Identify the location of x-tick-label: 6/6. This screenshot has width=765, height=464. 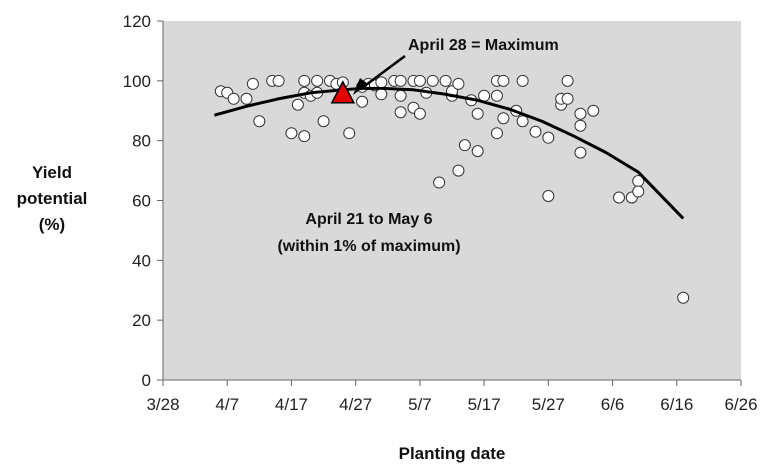
(613, 404).